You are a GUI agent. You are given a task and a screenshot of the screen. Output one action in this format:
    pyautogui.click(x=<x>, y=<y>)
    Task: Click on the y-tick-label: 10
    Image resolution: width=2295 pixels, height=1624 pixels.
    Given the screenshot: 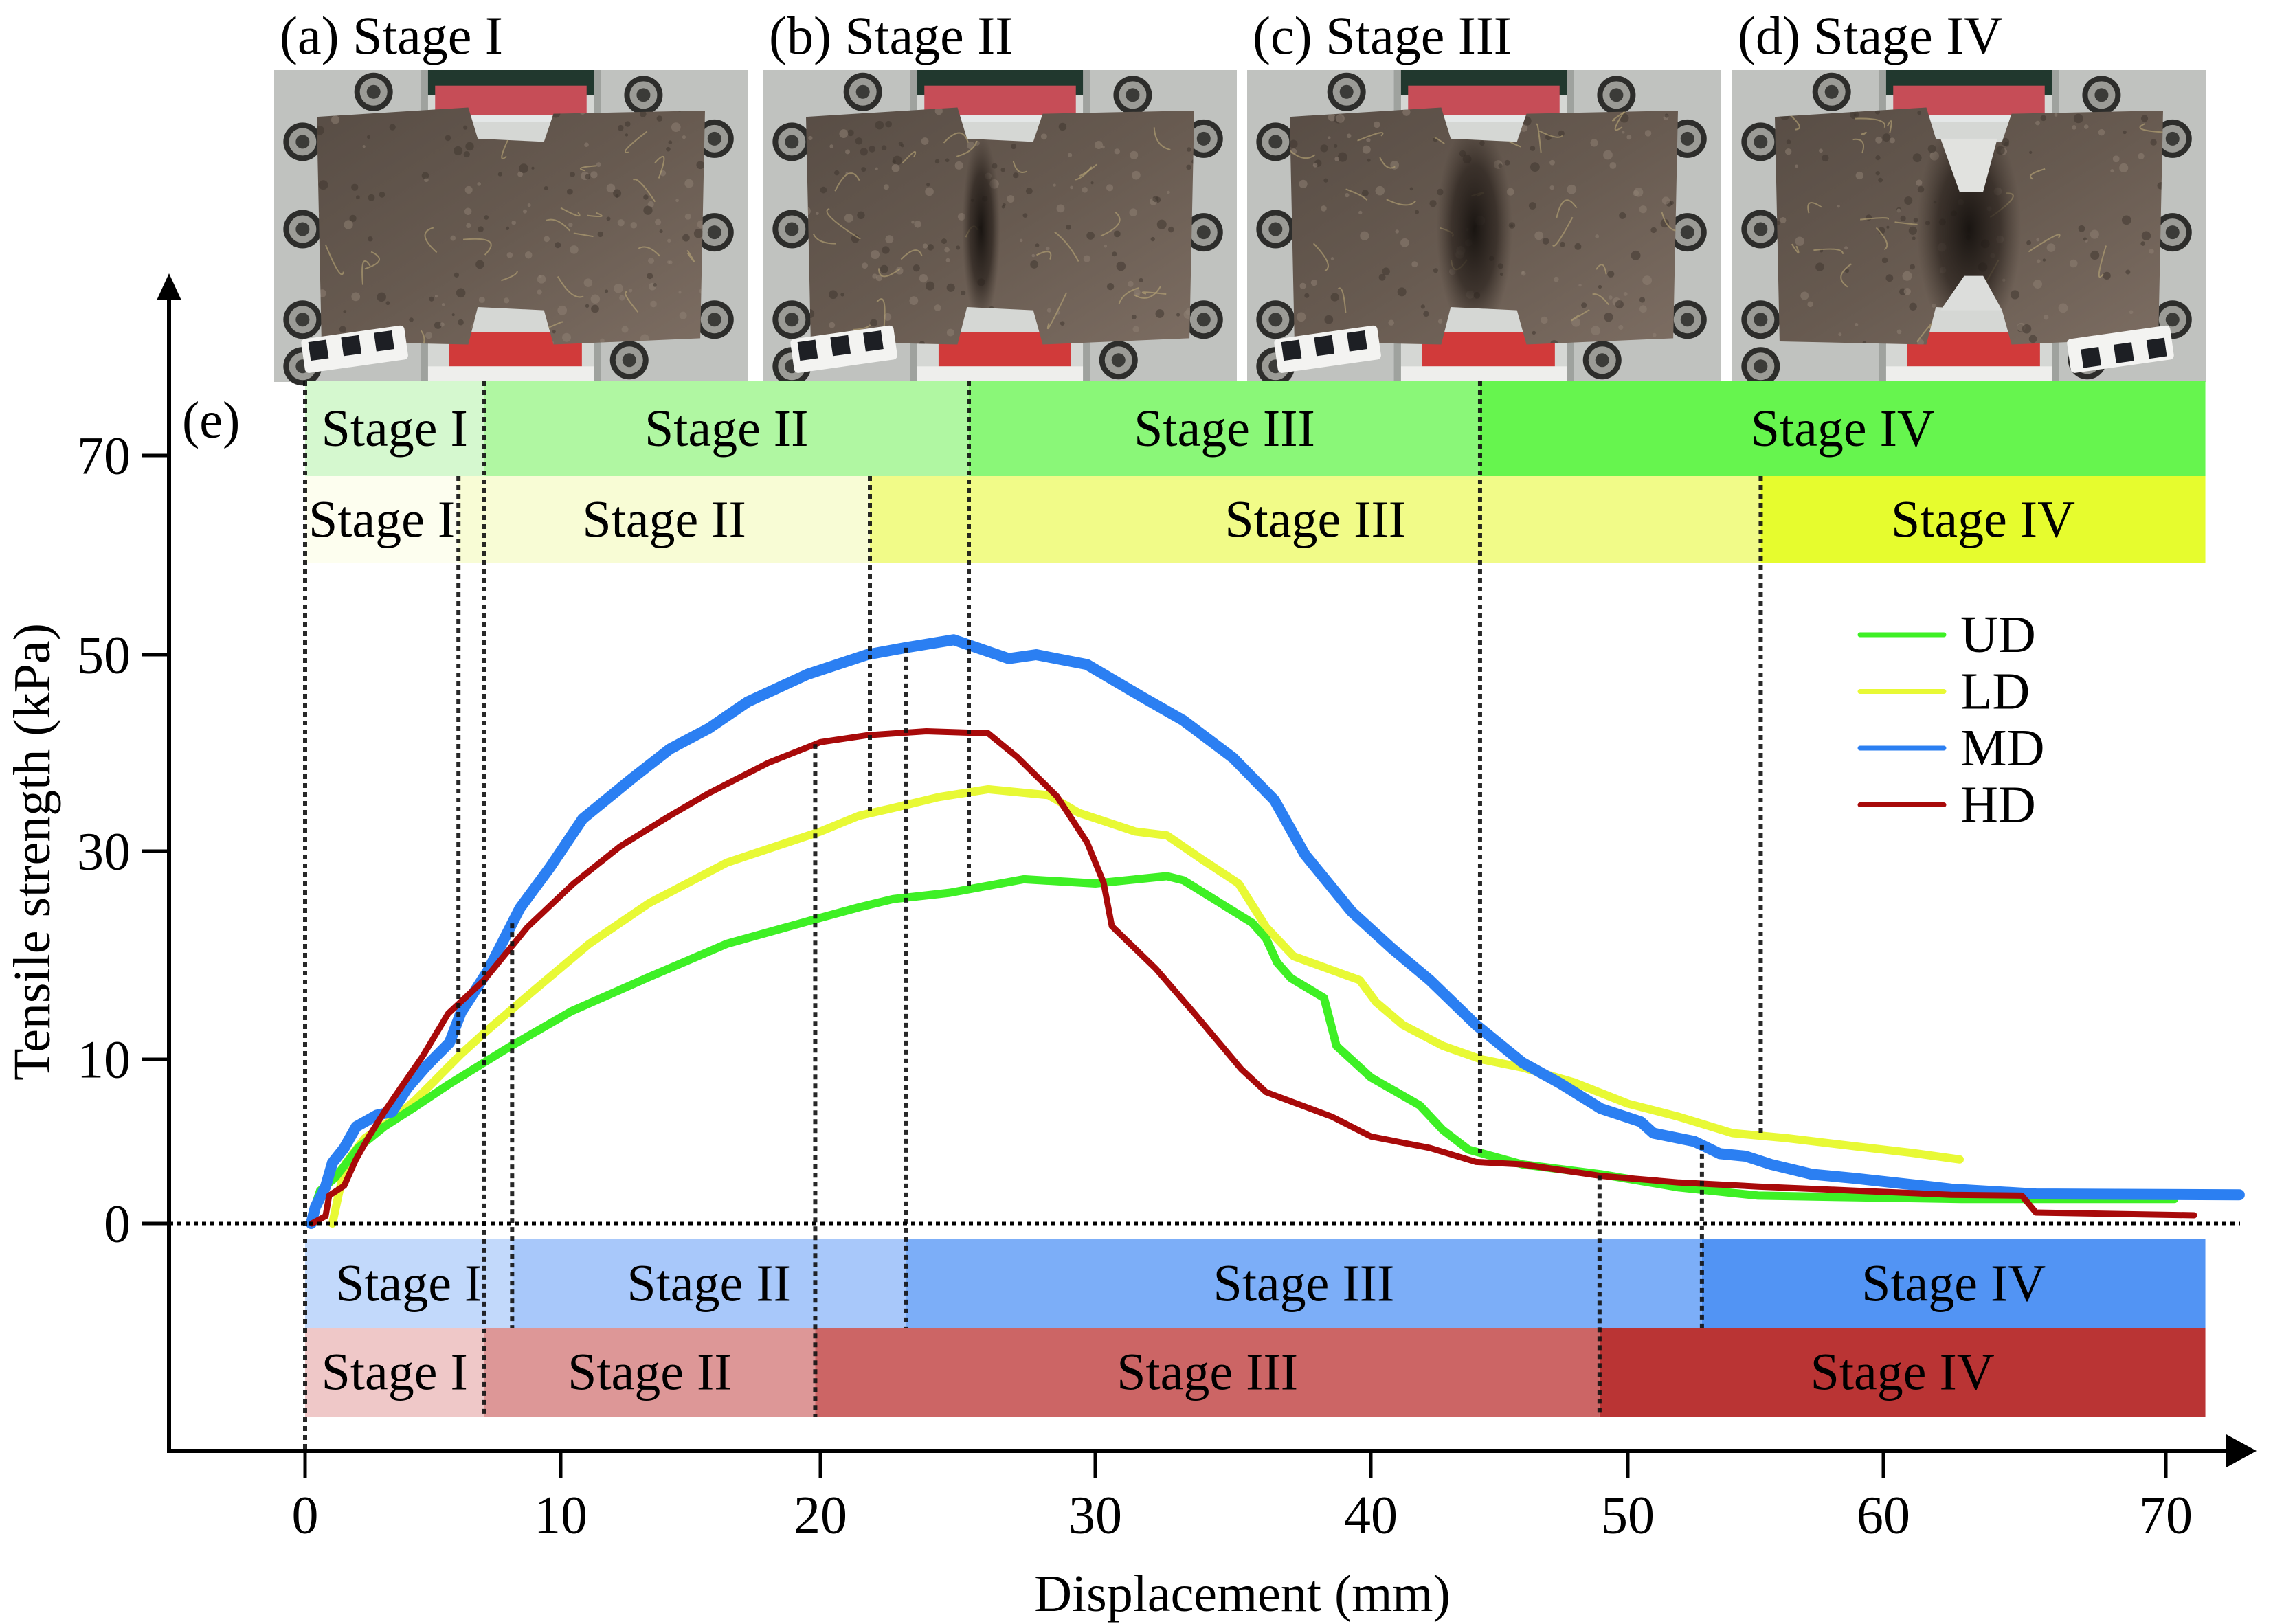 What is the action you would take?
    pyautogui.click(x=104, y=1060)
    